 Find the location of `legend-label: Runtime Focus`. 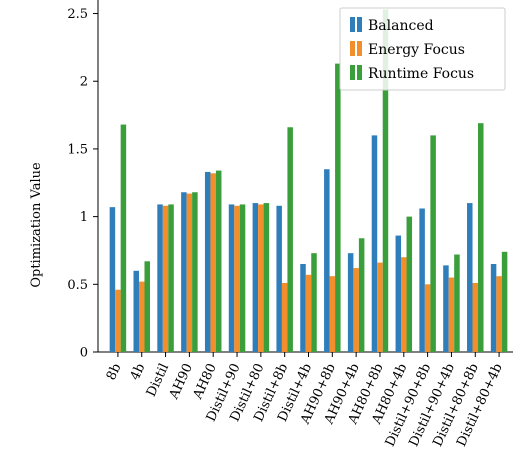

legend-label: Runtime Focus is located at coordinates (421, 74).